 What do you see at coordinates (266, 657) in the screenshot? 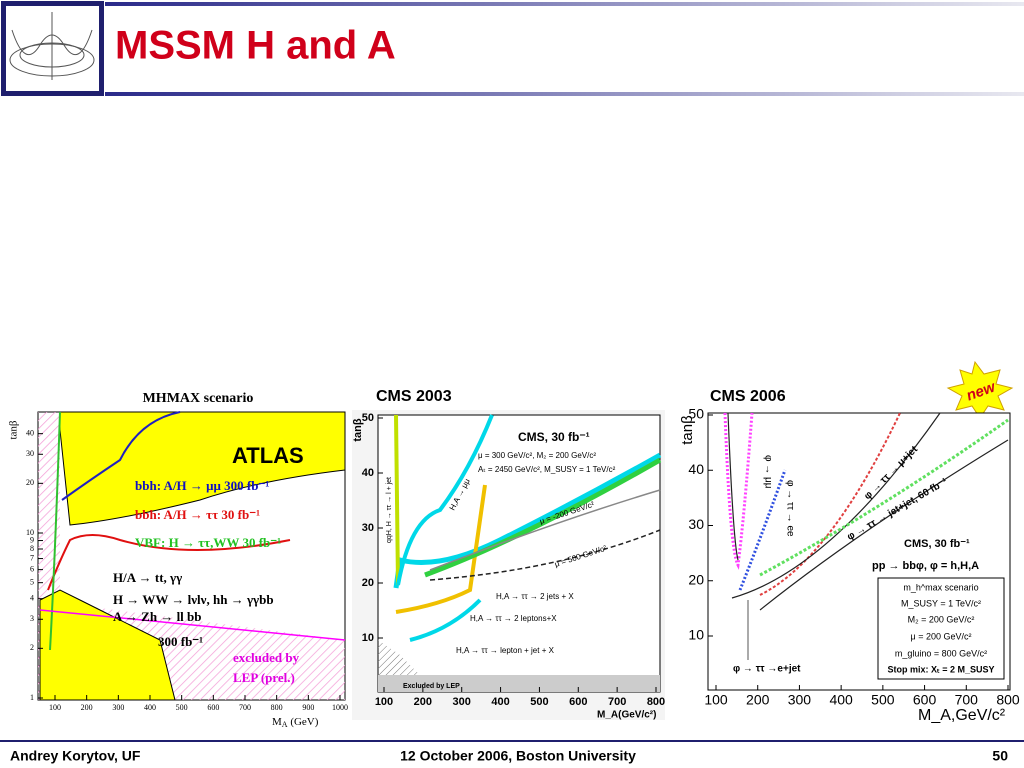
I see `lep-label: excluded by` at bounding box center [266, 657].